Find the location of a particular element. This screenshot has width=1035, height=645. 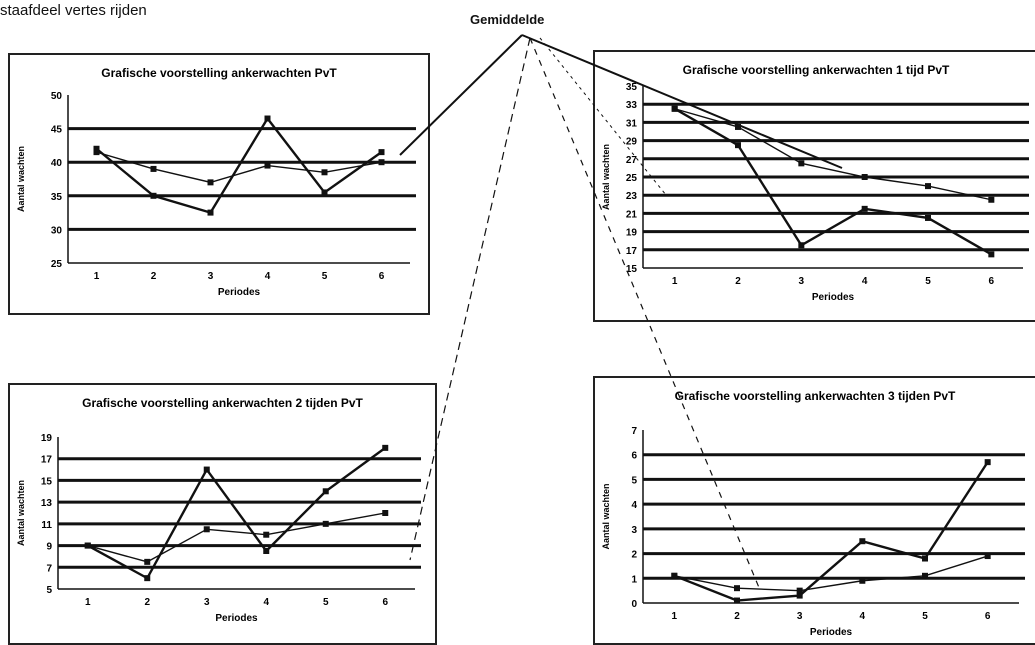

y-tick-label: 3 is located at coordinates (634, 530).